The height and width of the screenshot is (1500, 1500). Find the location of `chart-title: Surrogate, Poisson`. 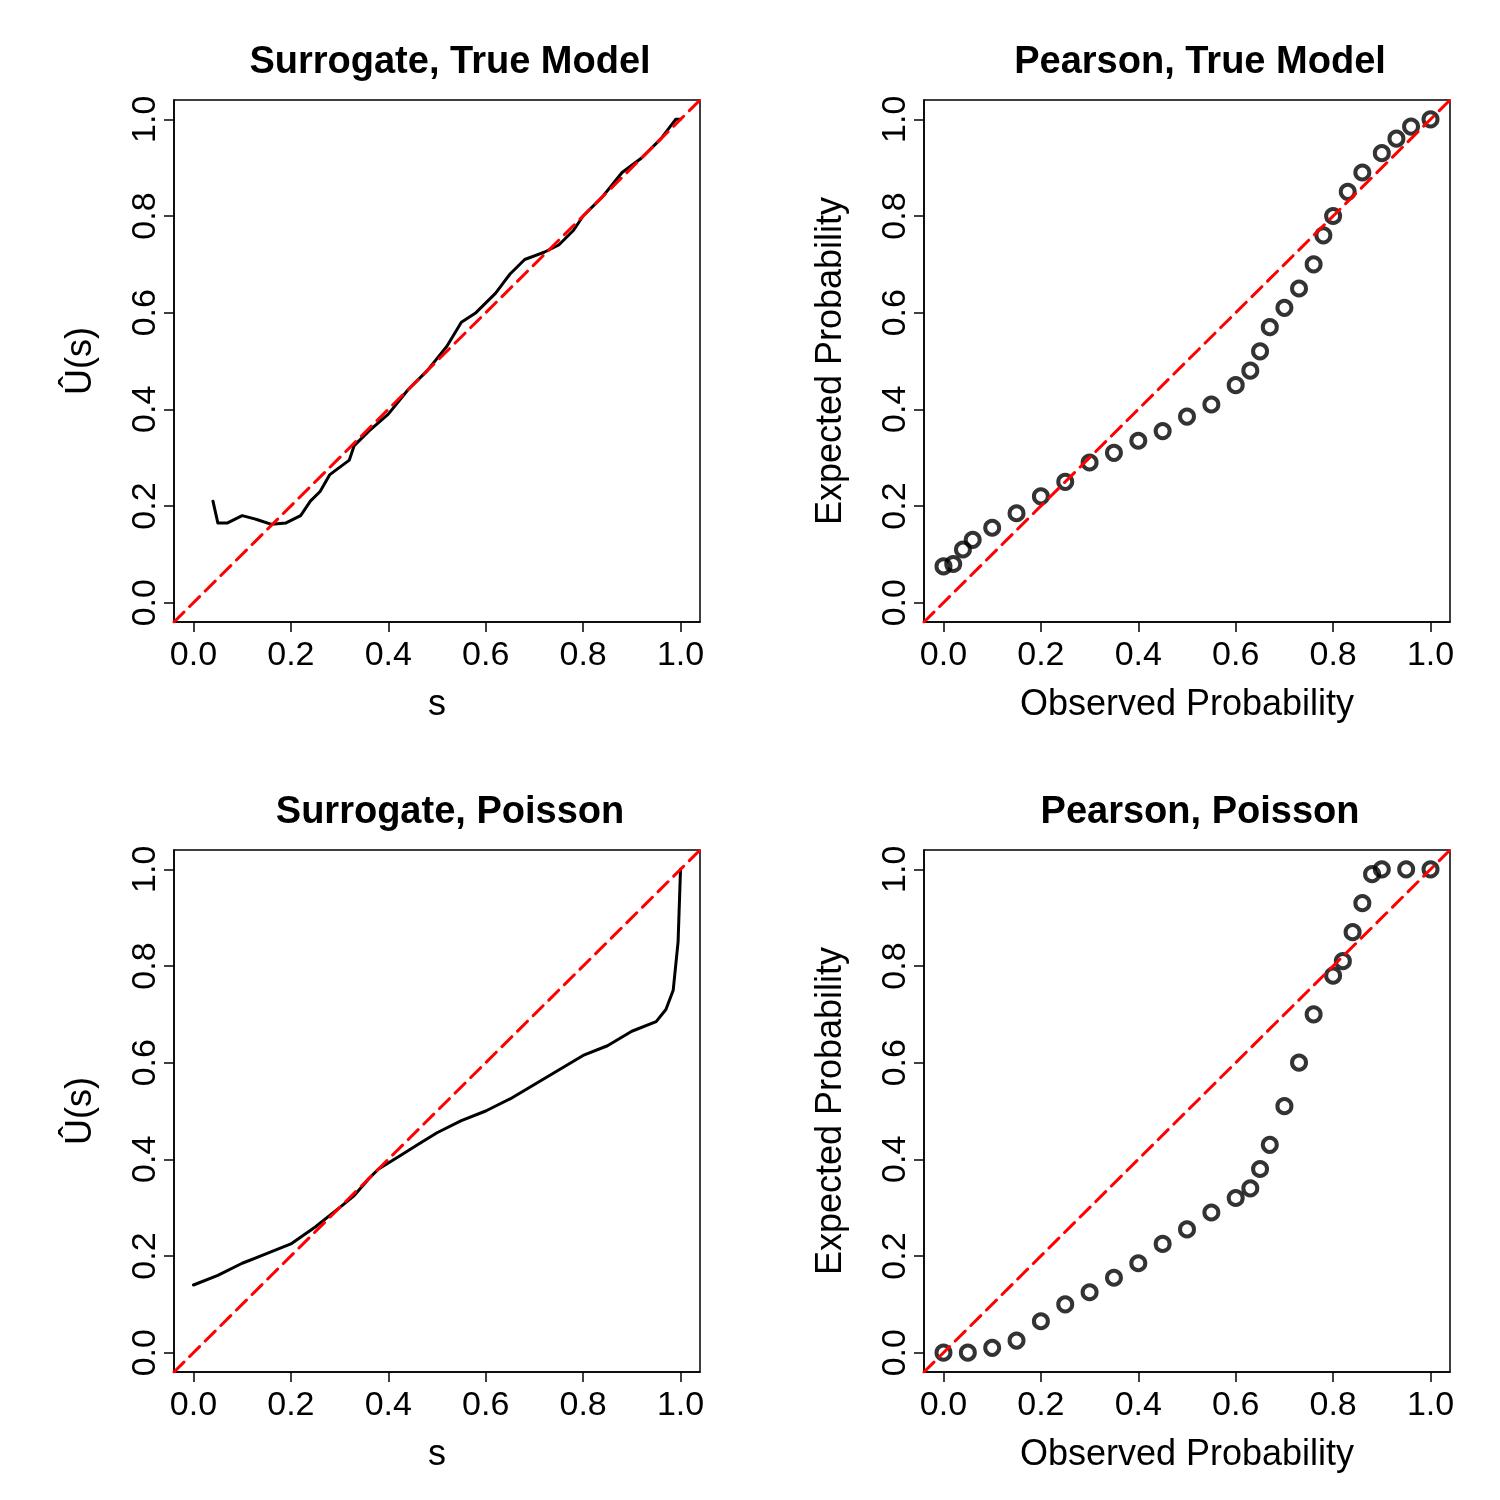

chart-title: Surrogate, Poisson is located at coordinates (450, 810).